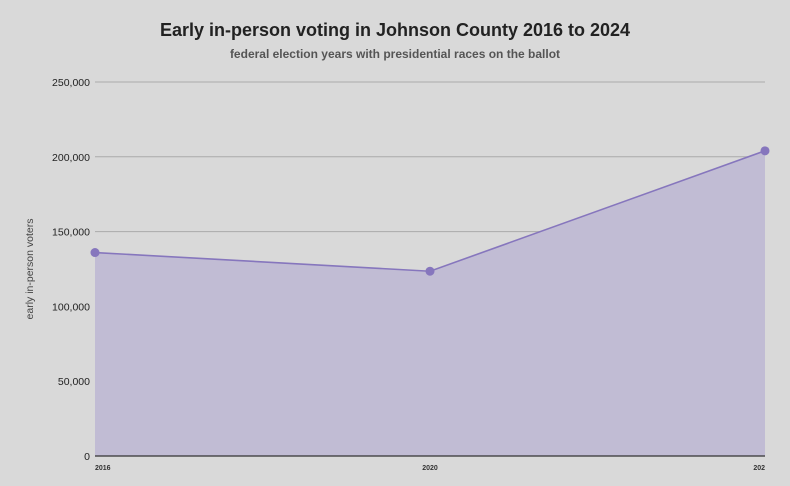  What do you see at coordinates (71, 158) in the screenshot?
I see `y-tick-label: 200,000` at bounding box center [71, 158].